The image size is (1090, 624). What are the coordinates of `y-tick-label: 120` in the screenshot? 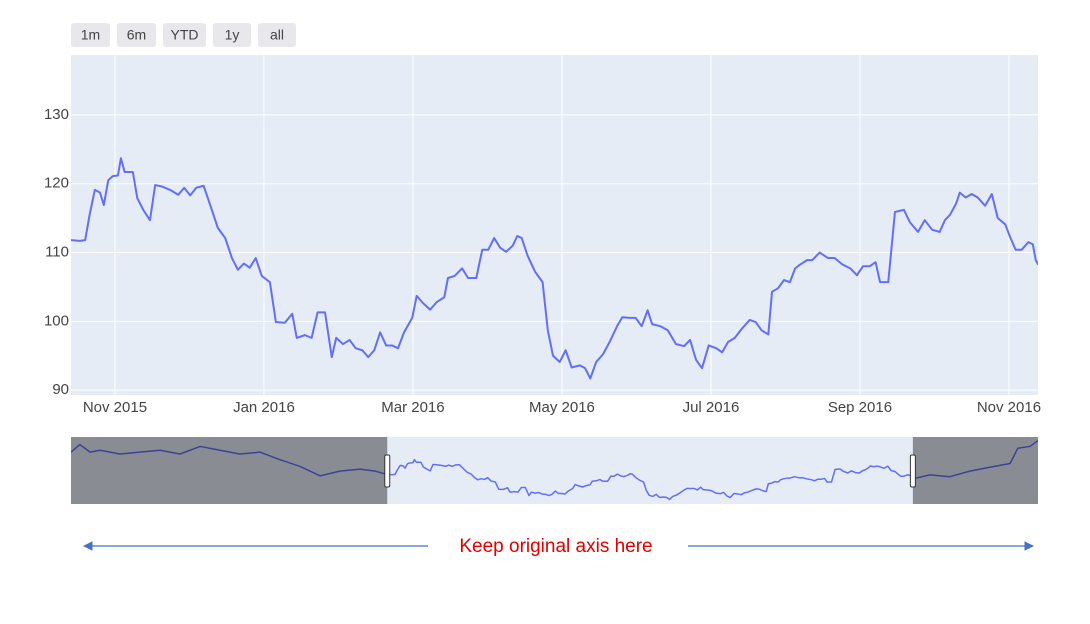 It's located at (56, 183).